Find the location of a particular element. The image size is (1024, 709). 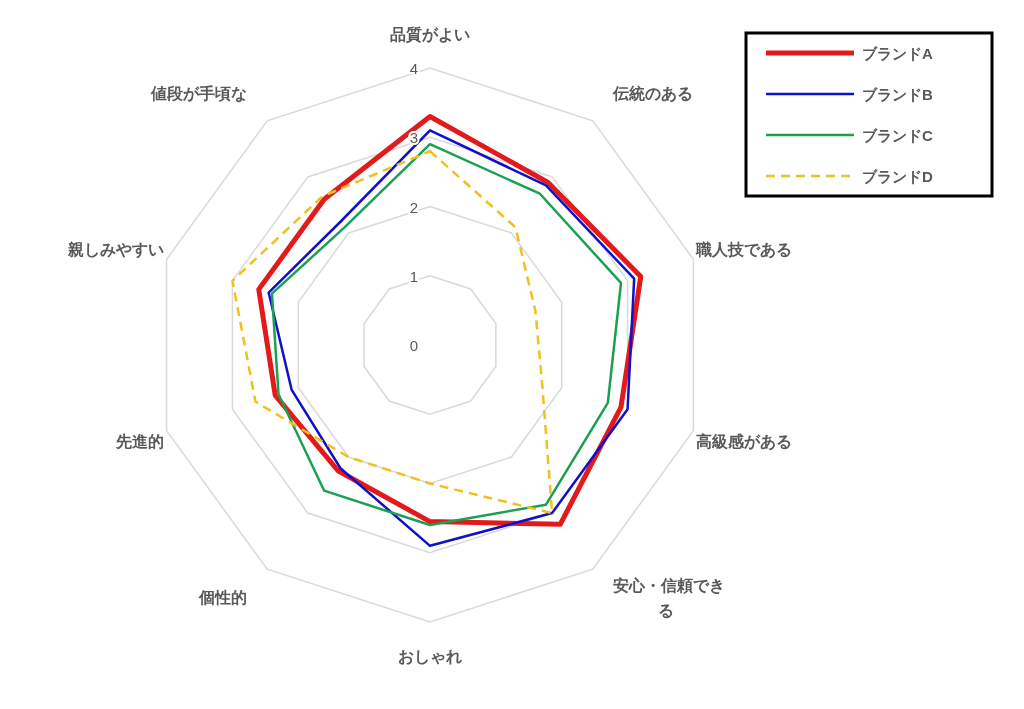

spoke-label: 職人技である is located at coordinates (743, 249).